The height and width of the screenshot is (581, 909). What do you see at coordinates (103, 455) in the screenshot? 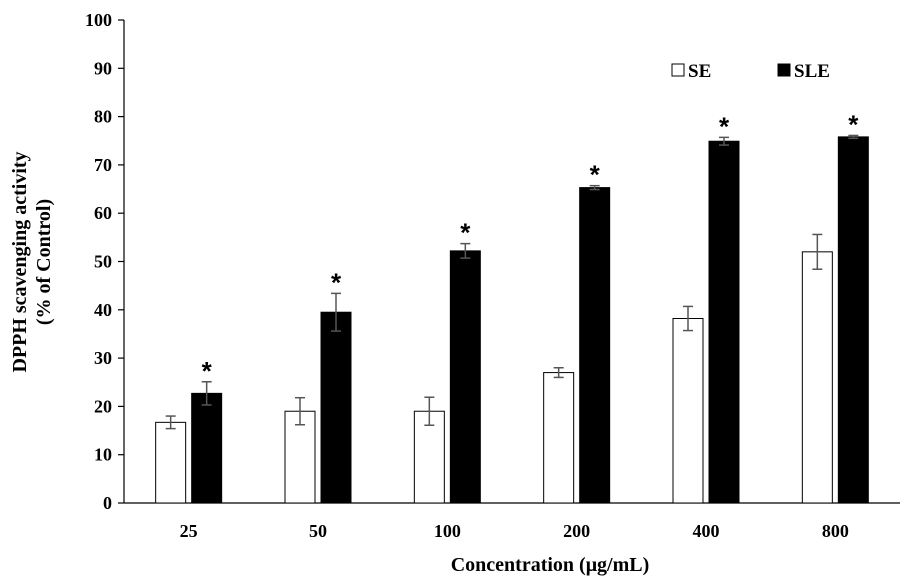
I see `y-tick-label: 10` at bounding box center [103, 455].